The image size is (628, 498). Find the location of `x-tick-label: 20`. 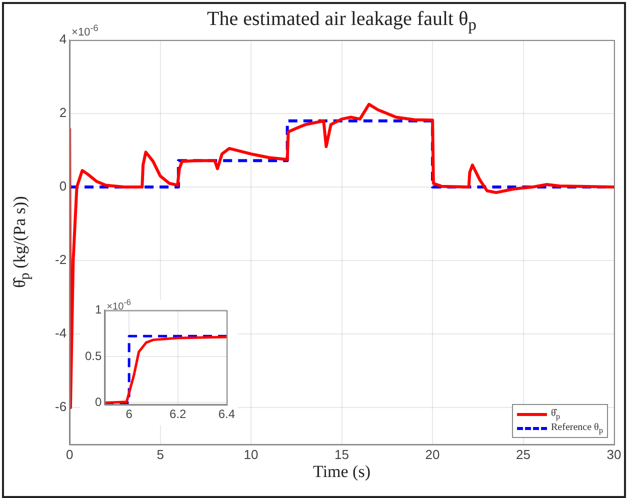

x-tick-label: 20 is located at coordinates (432, 454).